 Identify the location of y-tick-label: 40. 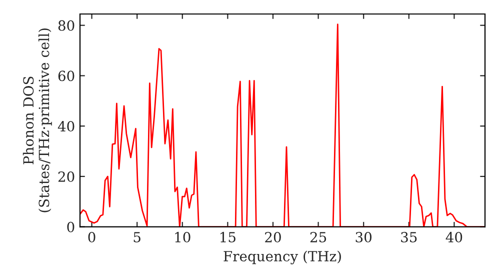
(66, 126).